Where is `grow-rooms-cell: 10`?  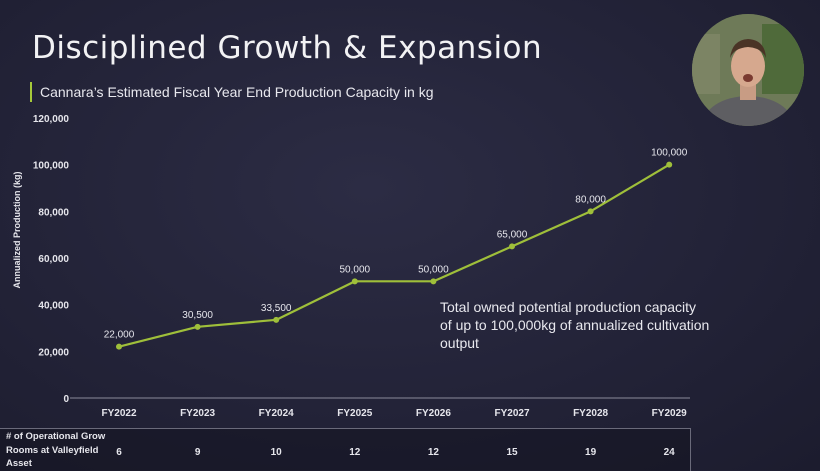
grow-rooms-cell: 10 is located at coordinates (276, 452).